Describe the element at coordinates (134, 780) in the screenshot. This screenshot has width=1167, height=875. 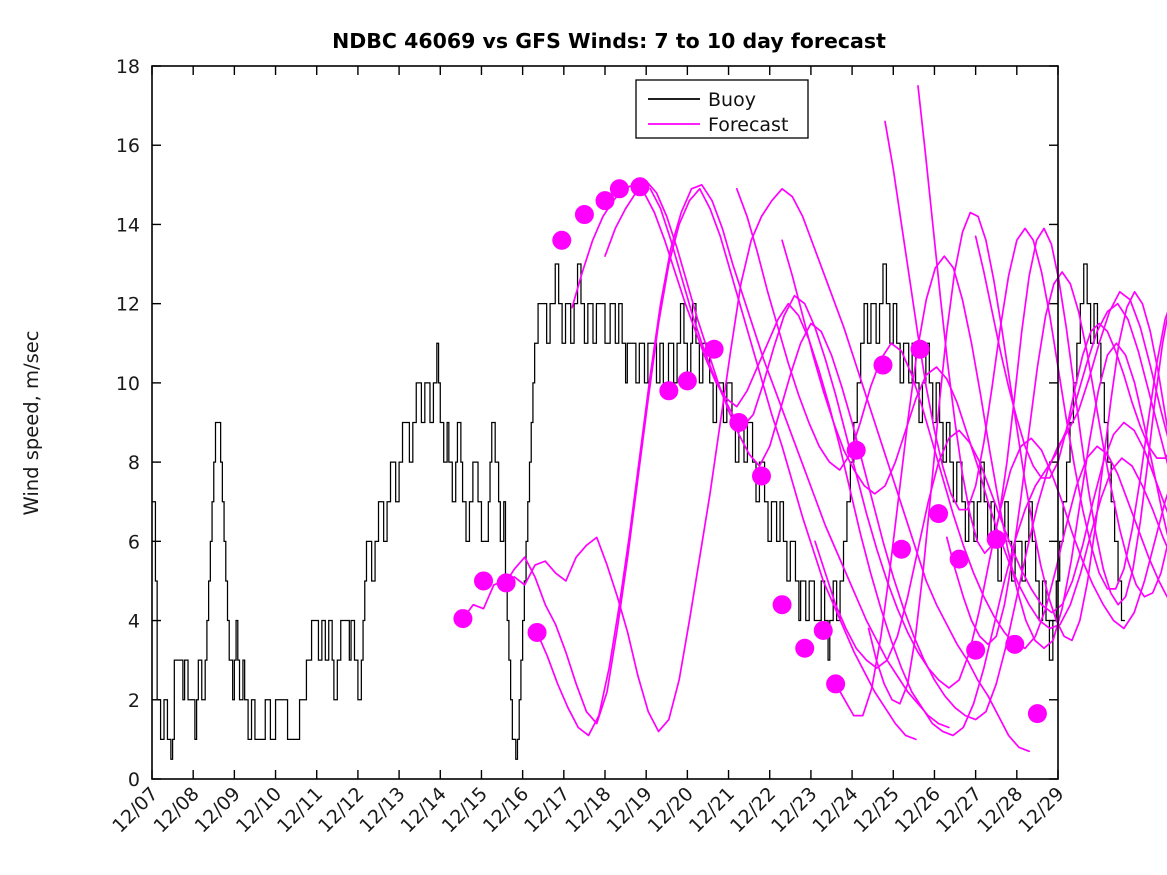
I see `y-tick-label-0: 0` at that location.